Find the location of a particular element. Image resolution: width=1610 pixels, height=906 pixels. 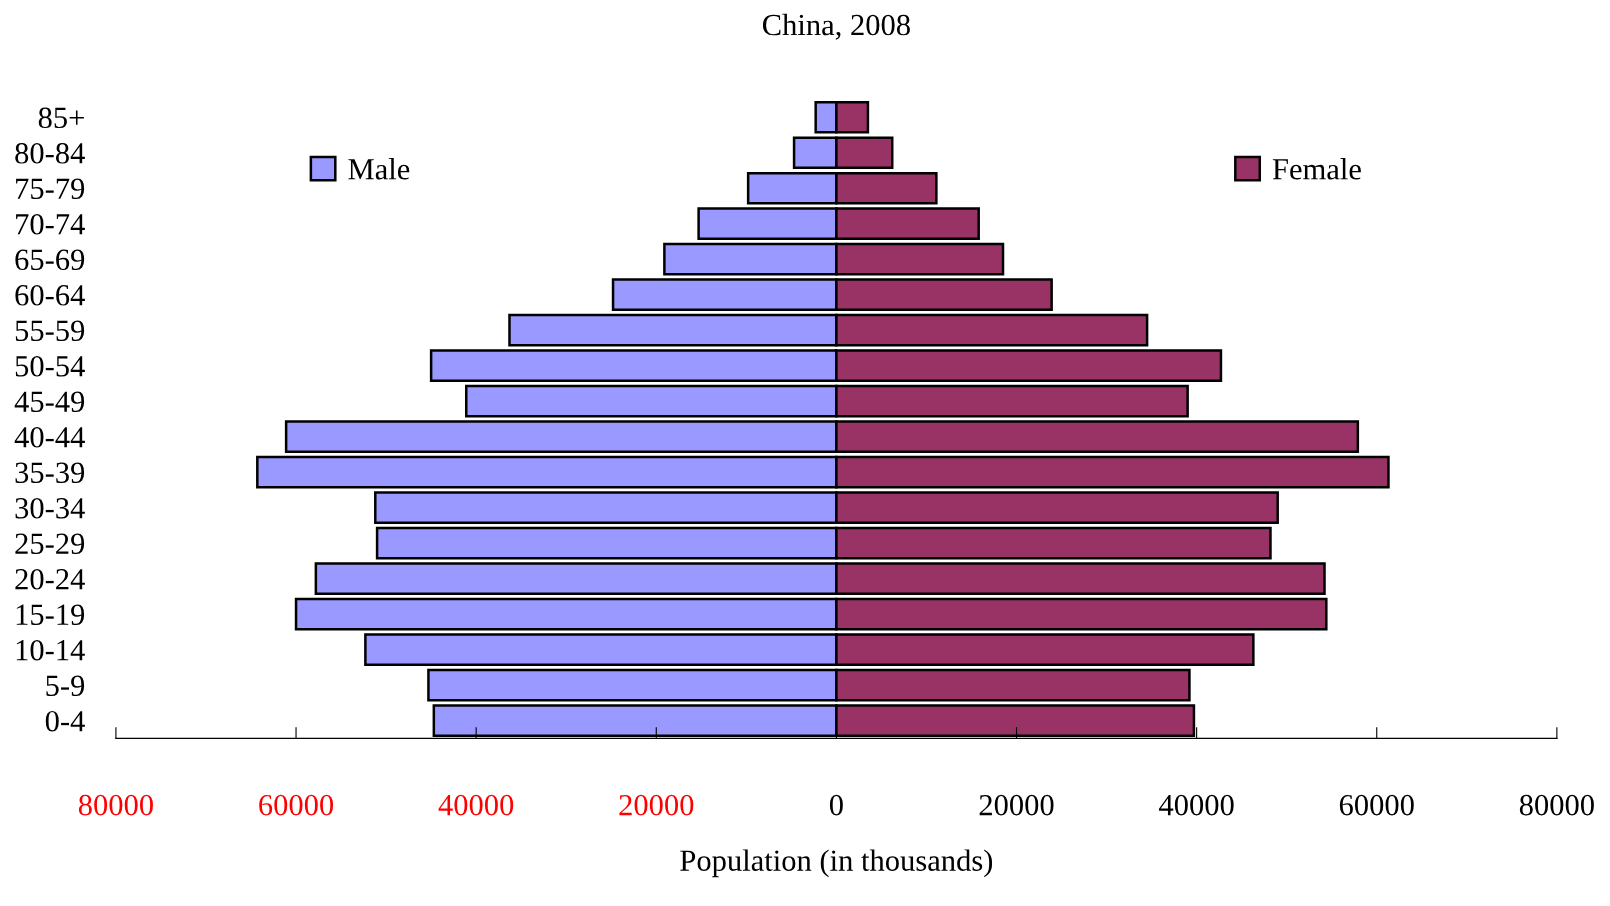

y-tick-label: 10-14 is located at coordinates (50, 650).